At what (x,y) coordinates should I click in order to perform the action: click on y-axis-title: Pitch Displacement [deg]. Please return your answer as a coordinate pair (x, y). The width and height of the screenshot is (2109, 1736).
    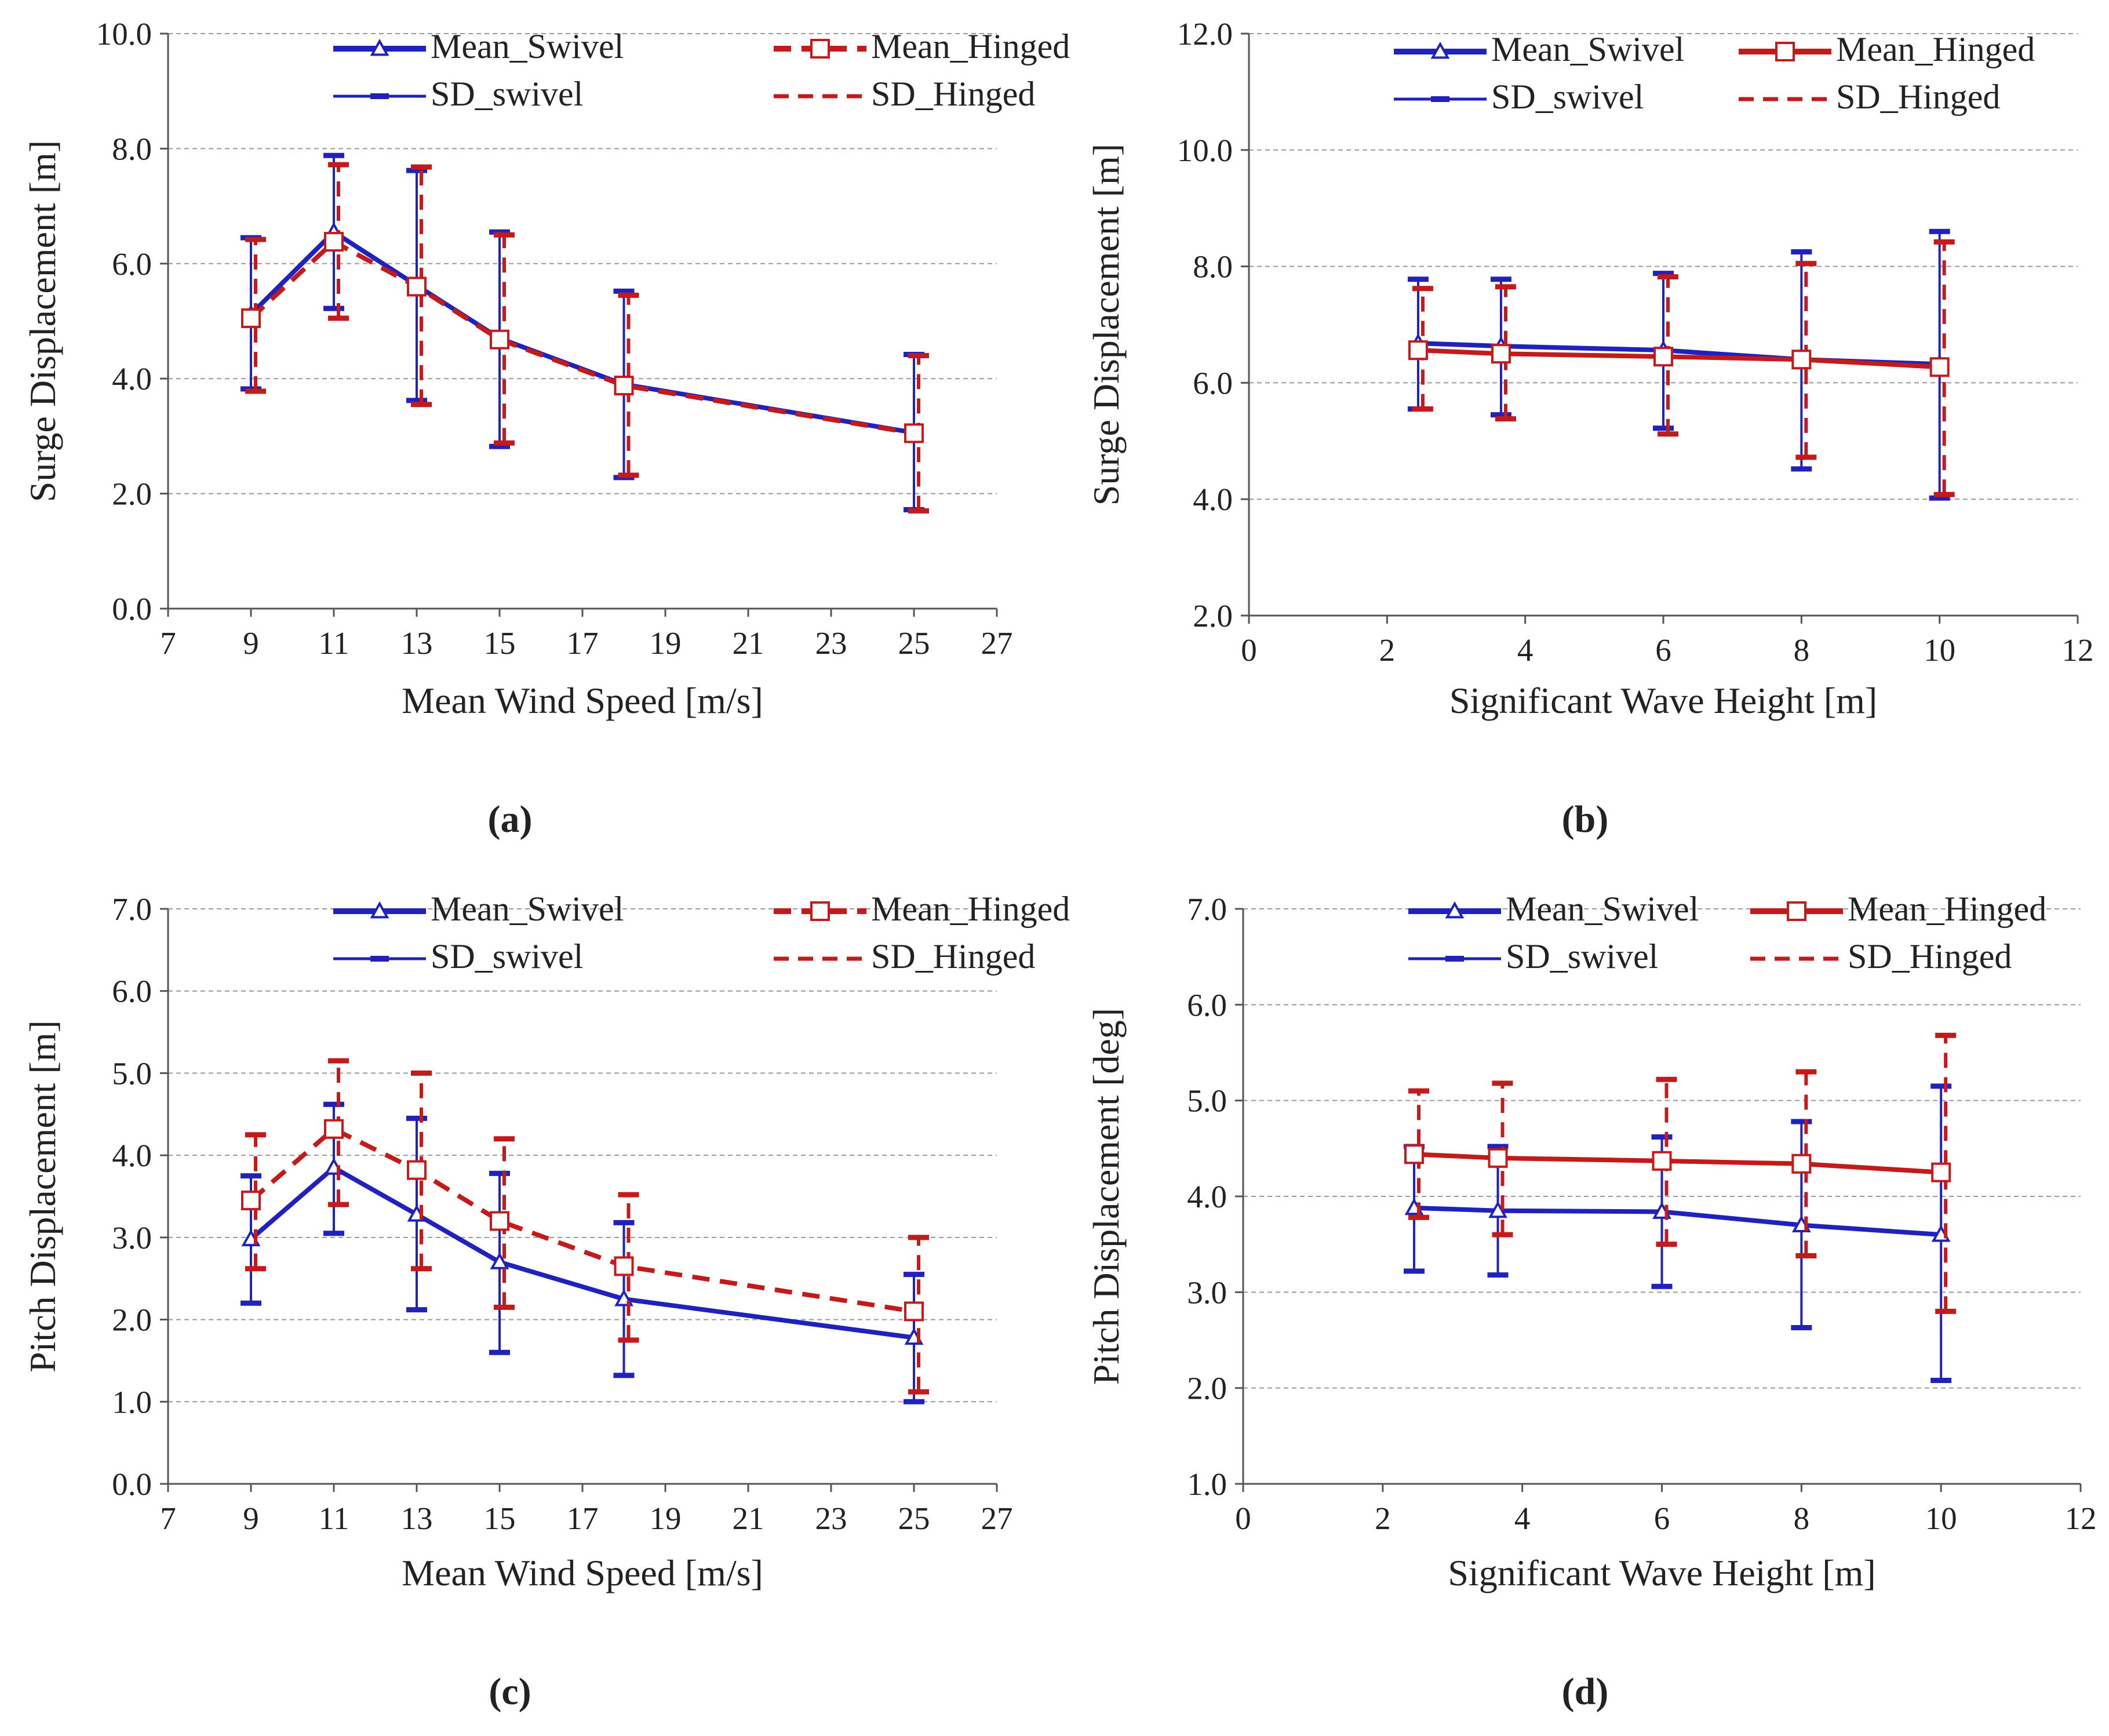
    Looking at the image, I should click on (1106, 1197).